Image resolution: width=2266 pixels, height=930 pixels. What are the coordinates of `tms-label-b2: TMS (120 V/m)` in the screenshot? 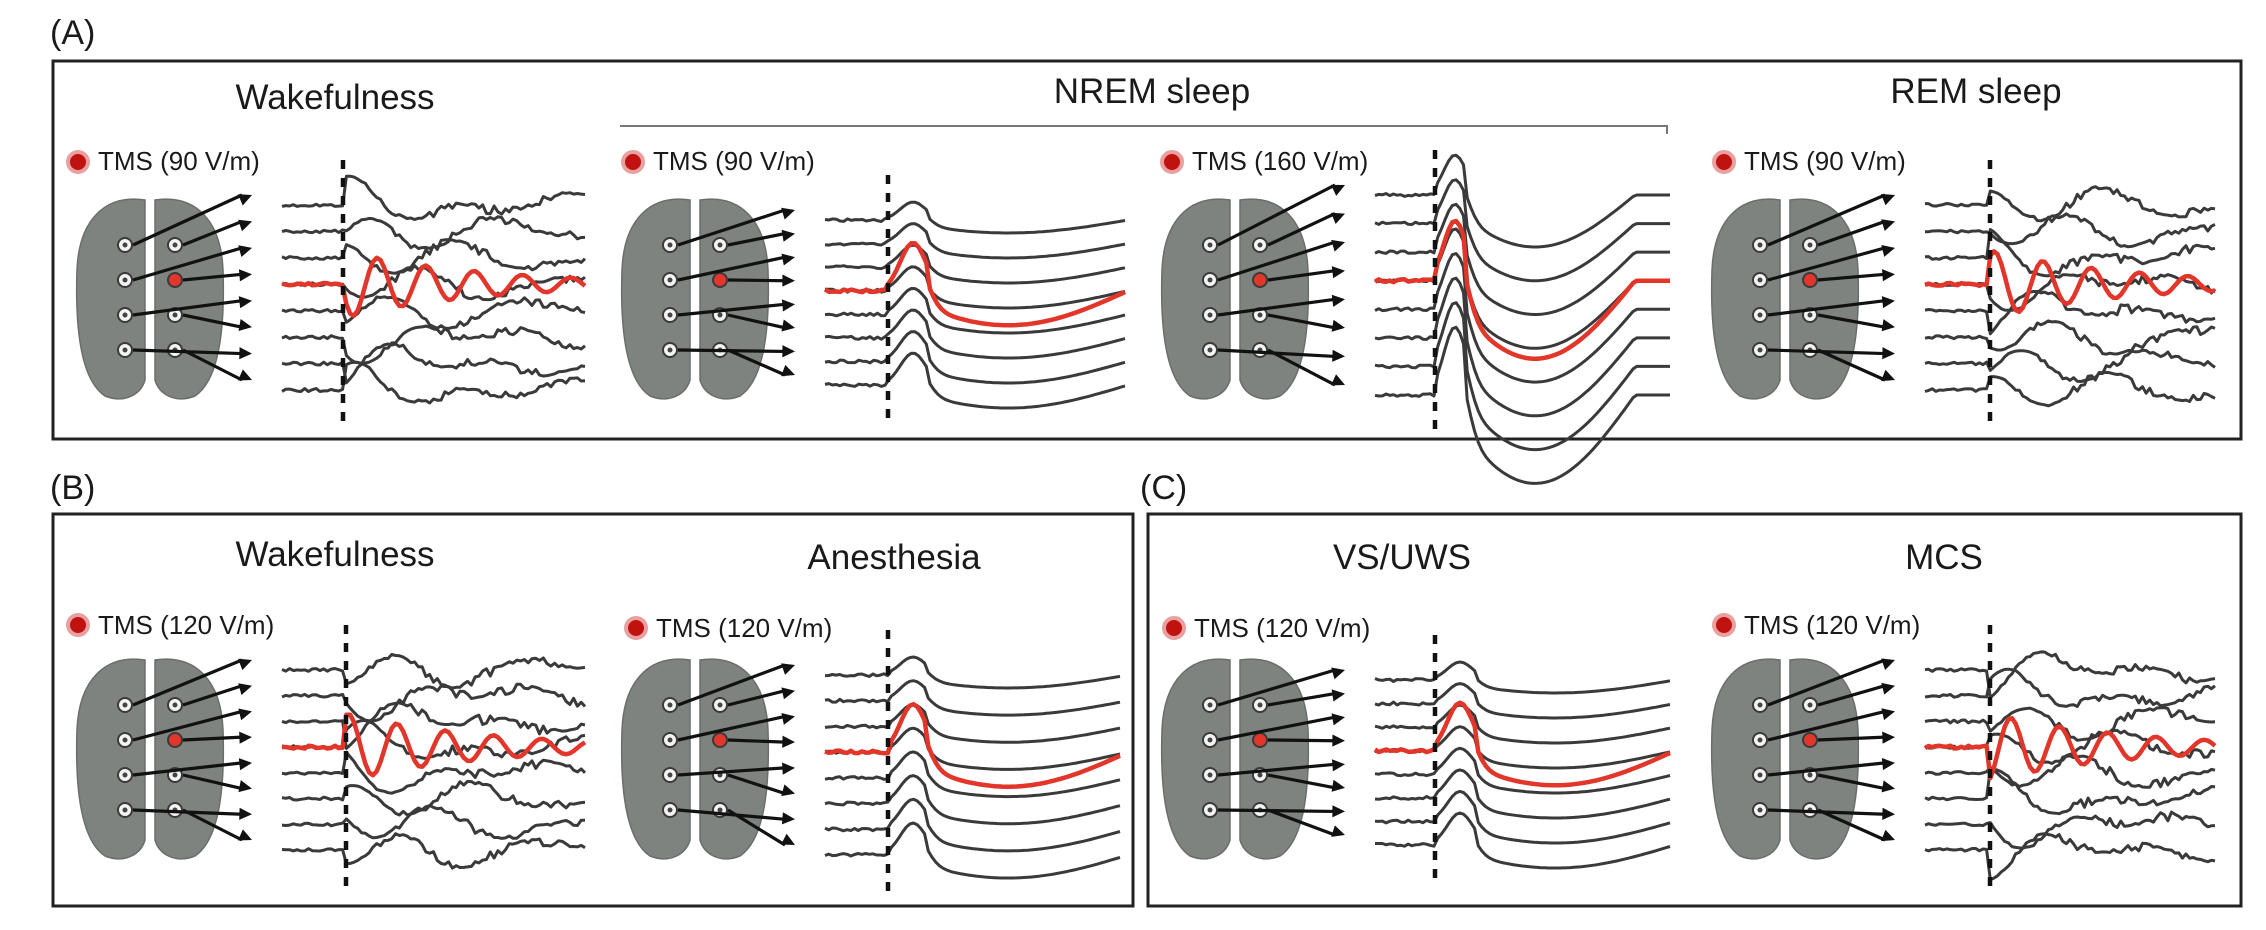 It's located at (744, 628).